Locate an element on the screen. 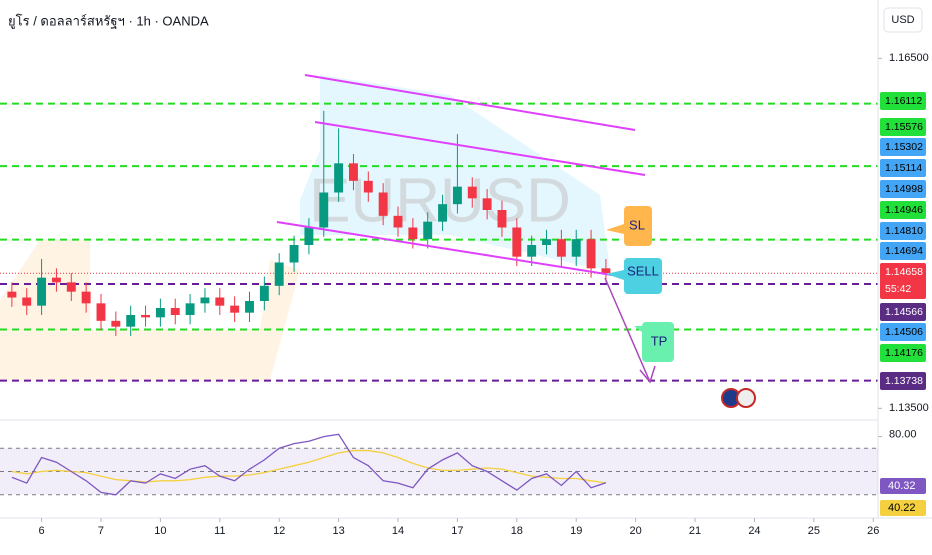  sell-label: SELL is located at coordinates (643, 270).